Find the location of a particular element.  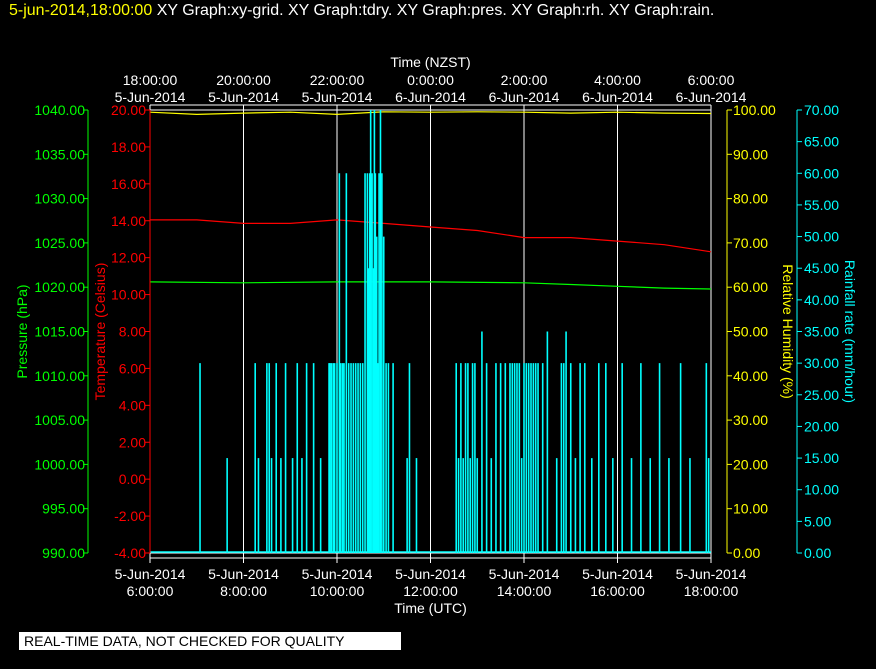

humidity-axis-tick-label: 0.00 is located at coordinates (746, 553).